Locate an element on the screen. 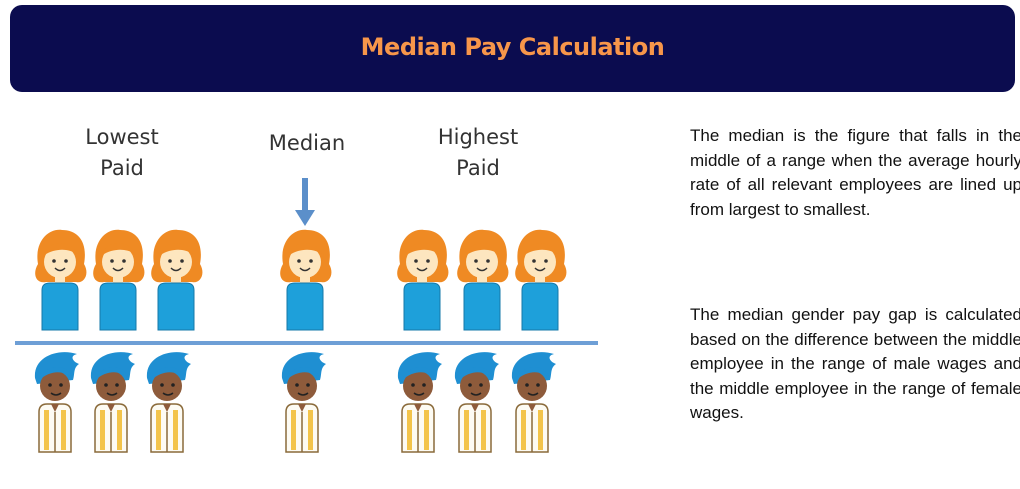 This screenshot has height=489, width=1020. header-title: Median Pay Calculation is located at coordinates (512, 47).